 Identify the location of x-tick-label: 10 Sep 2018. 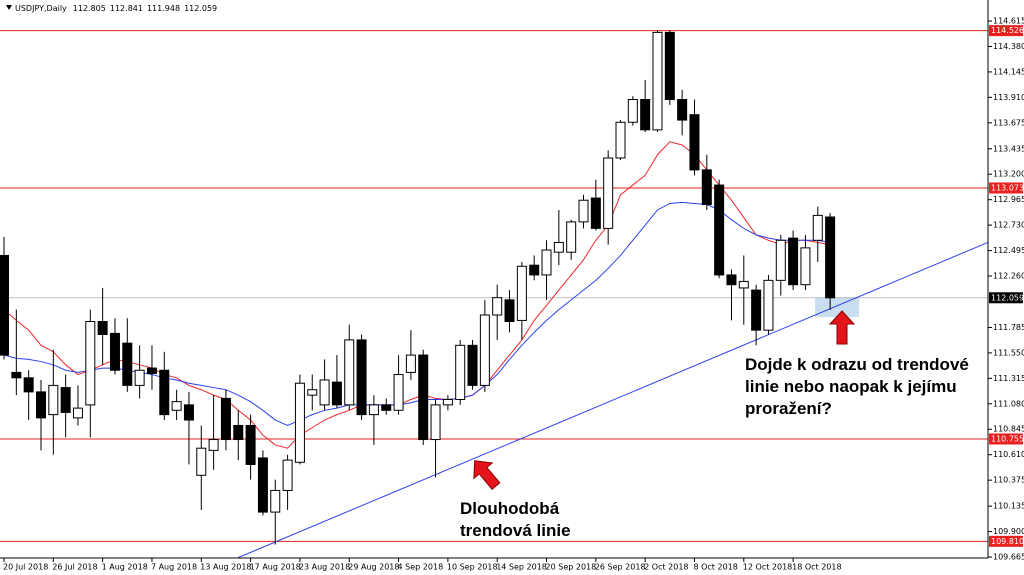
(472, 567).